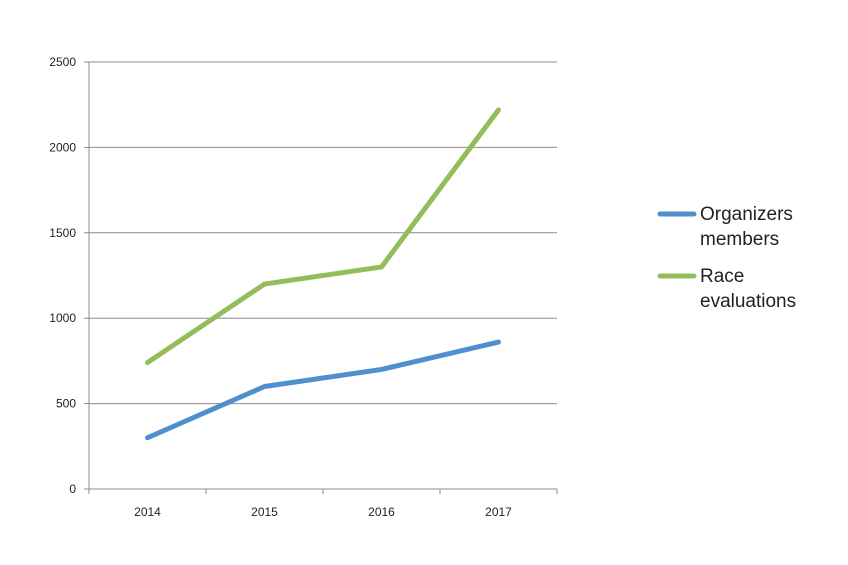 The image size is (848, 565). I want to click on y-tick-label: 1000, so click(62, 318).